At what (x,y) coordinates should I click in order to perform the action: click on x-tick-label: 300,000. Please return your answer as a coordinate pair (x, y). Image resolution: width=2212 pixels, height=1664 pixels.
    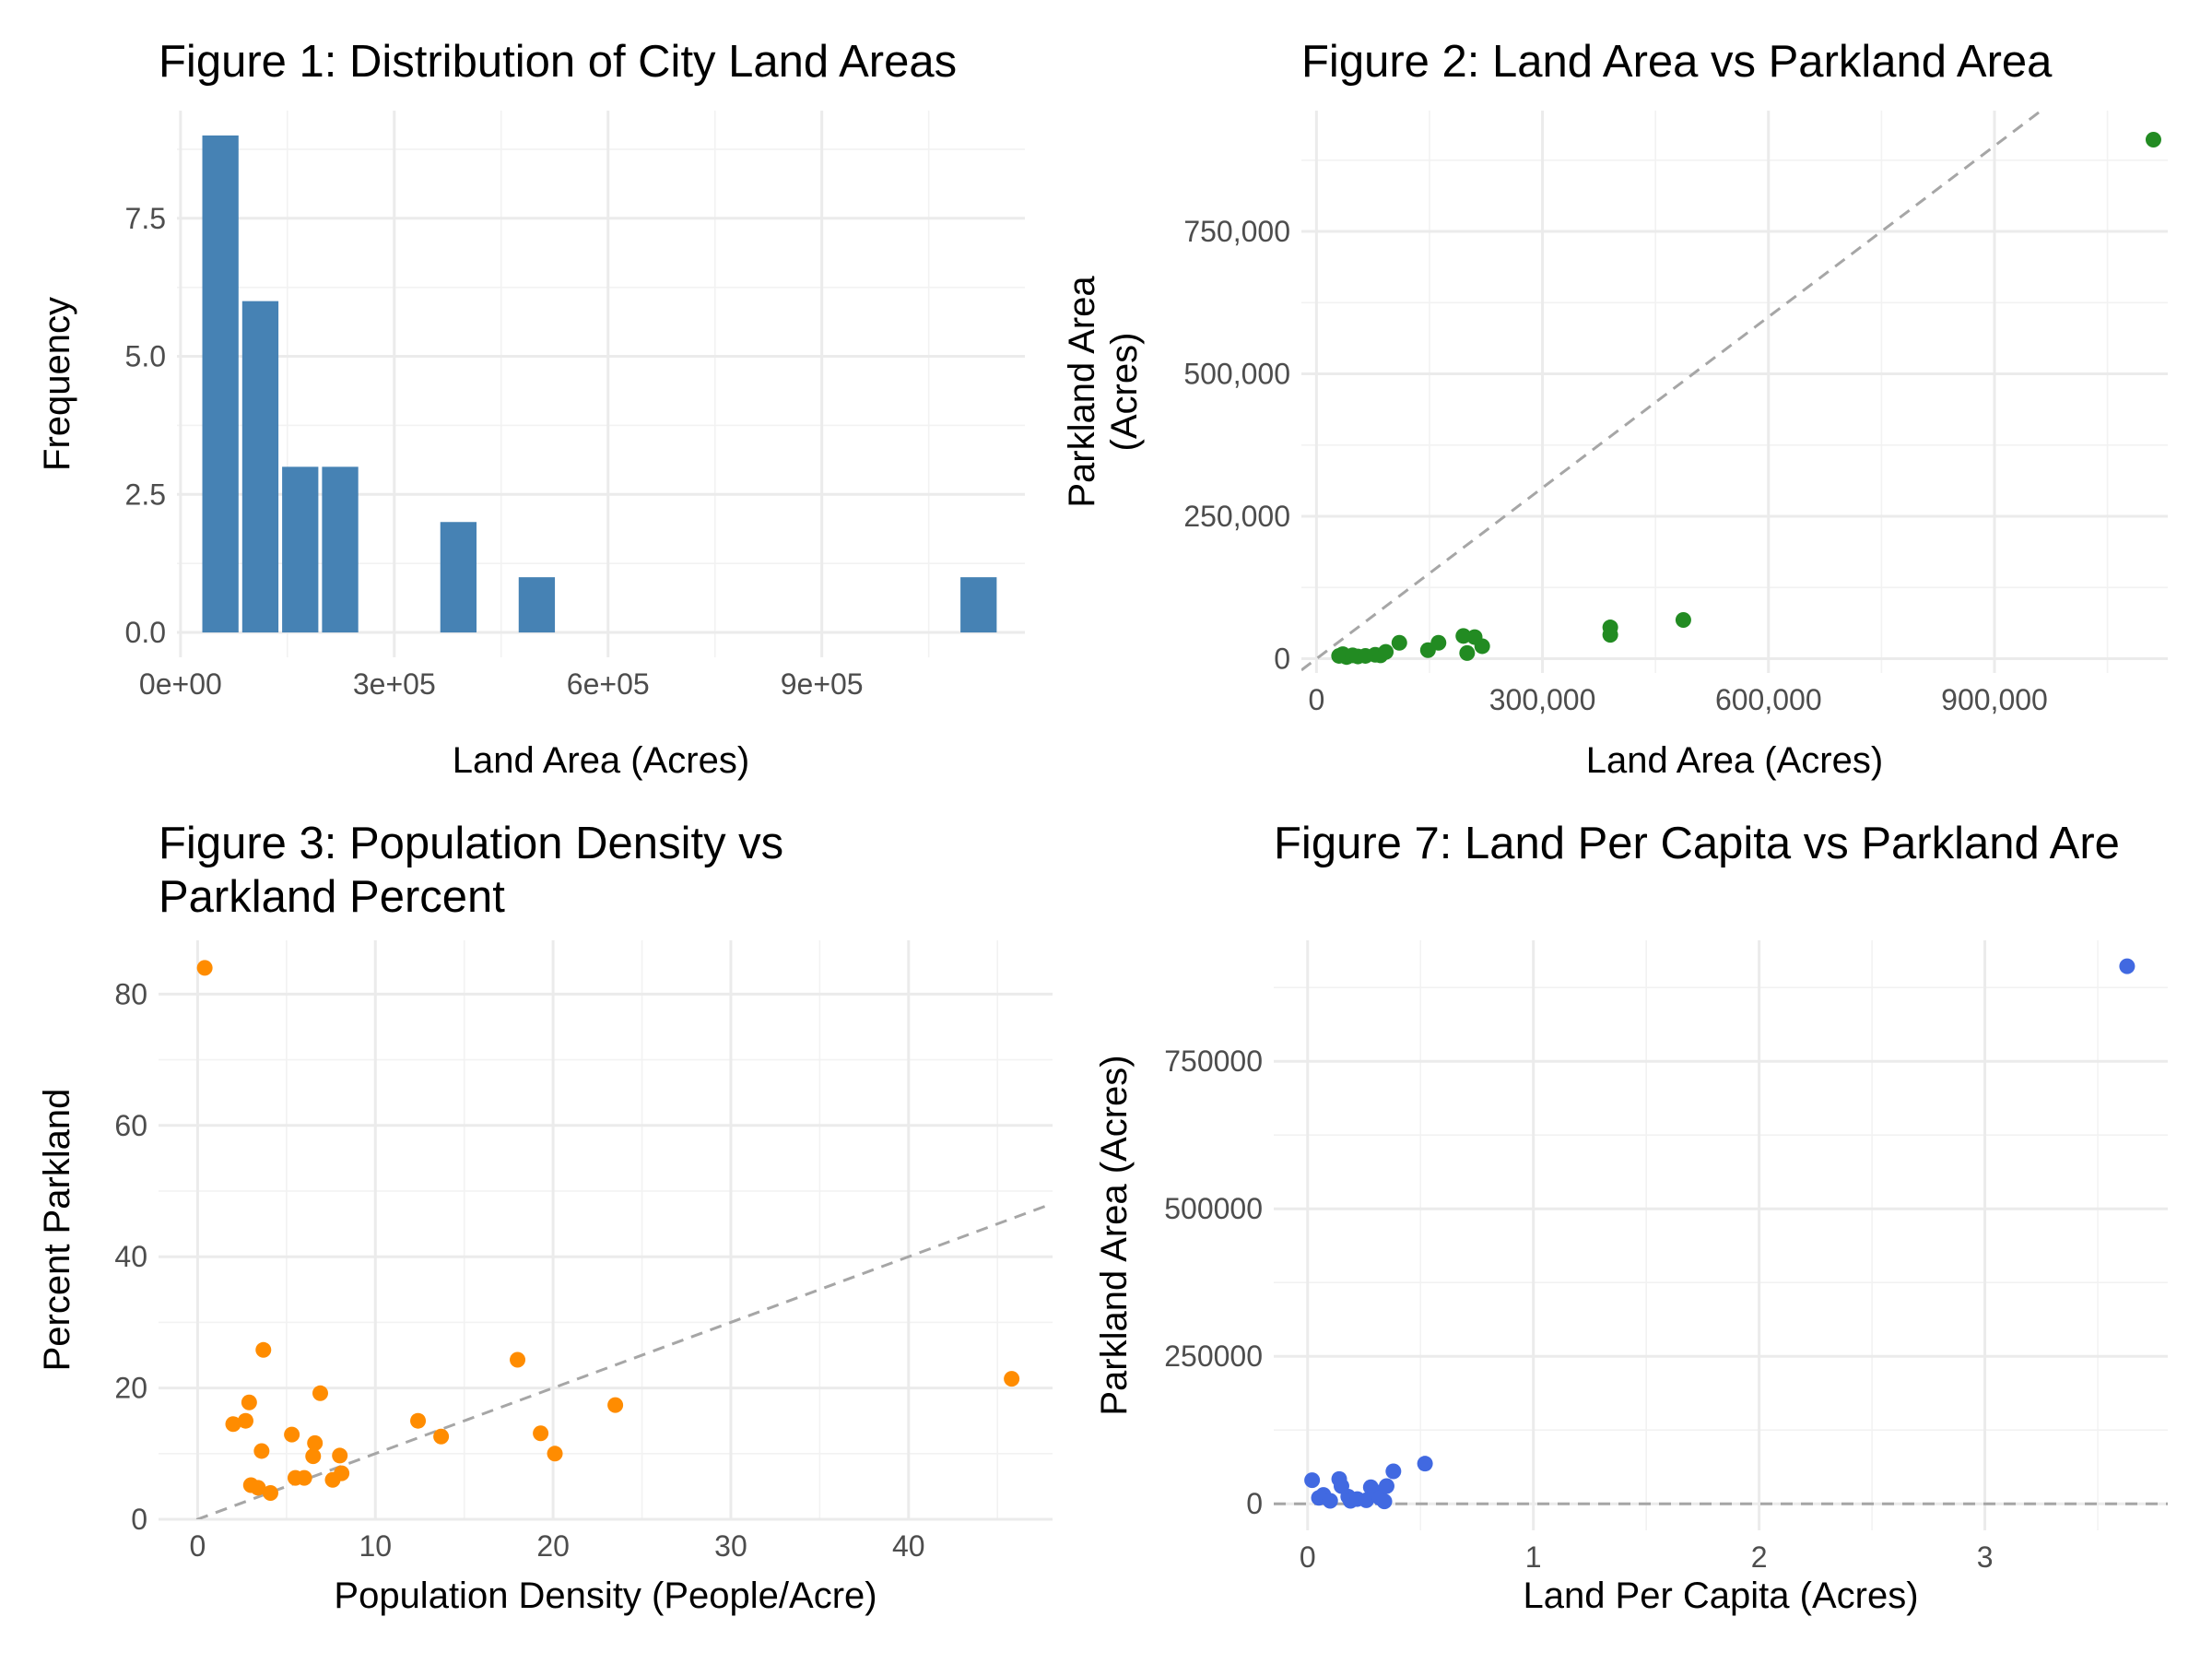
    Looking at the image, I should click on (1542, 699).